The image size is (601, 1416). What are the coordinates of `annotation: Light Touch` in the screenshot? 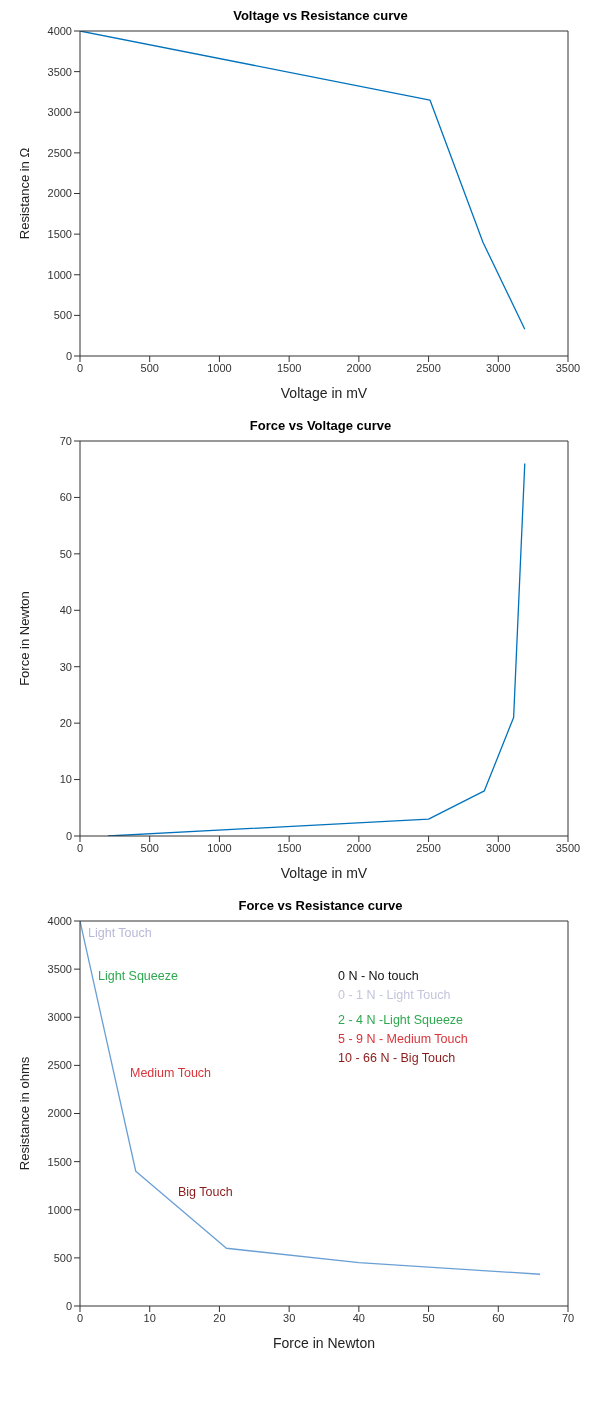 It's located at (120, 933).